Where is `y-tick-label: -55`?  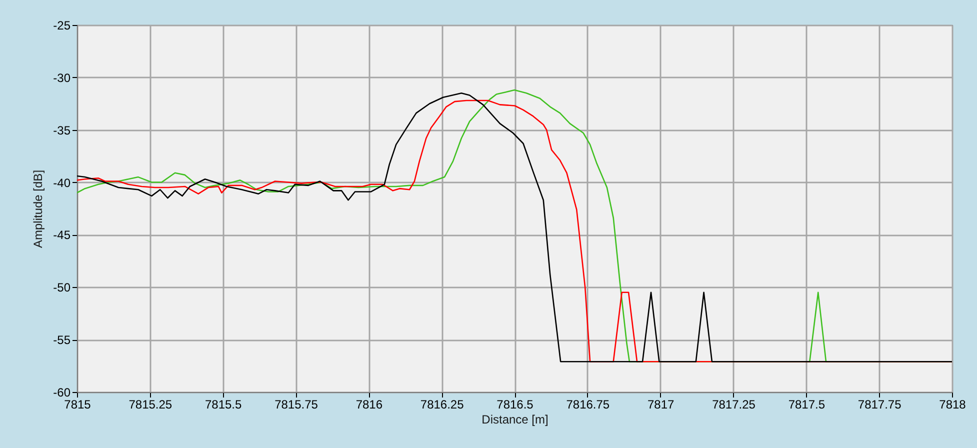
y-tick-label: -55 is located at coordinates (62, 340).